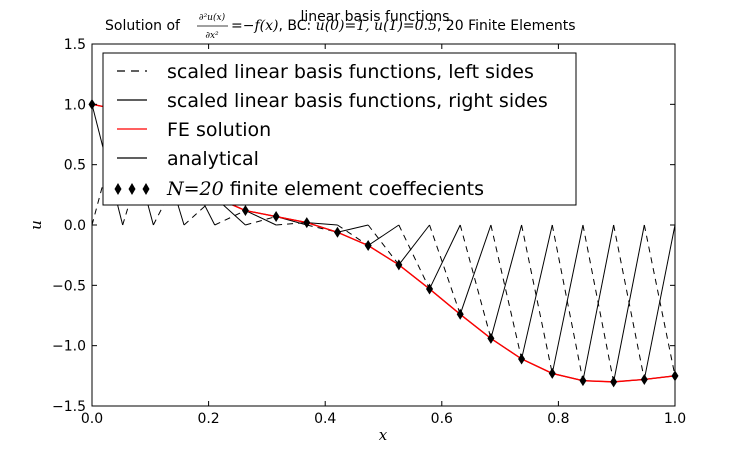 This screenshot has height=450, width=750. What do you see at coordinates (375, 17) in the screenshot?
I see `chart-title: linear basis functions` at bounding box center [375, 17].